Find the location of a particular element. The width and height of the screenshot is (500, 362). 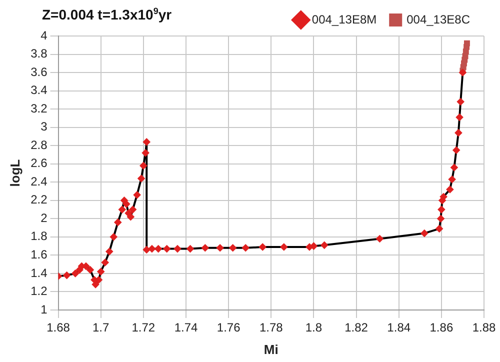

y-tick-label: 2.2 is located at coordinates (39, 199).